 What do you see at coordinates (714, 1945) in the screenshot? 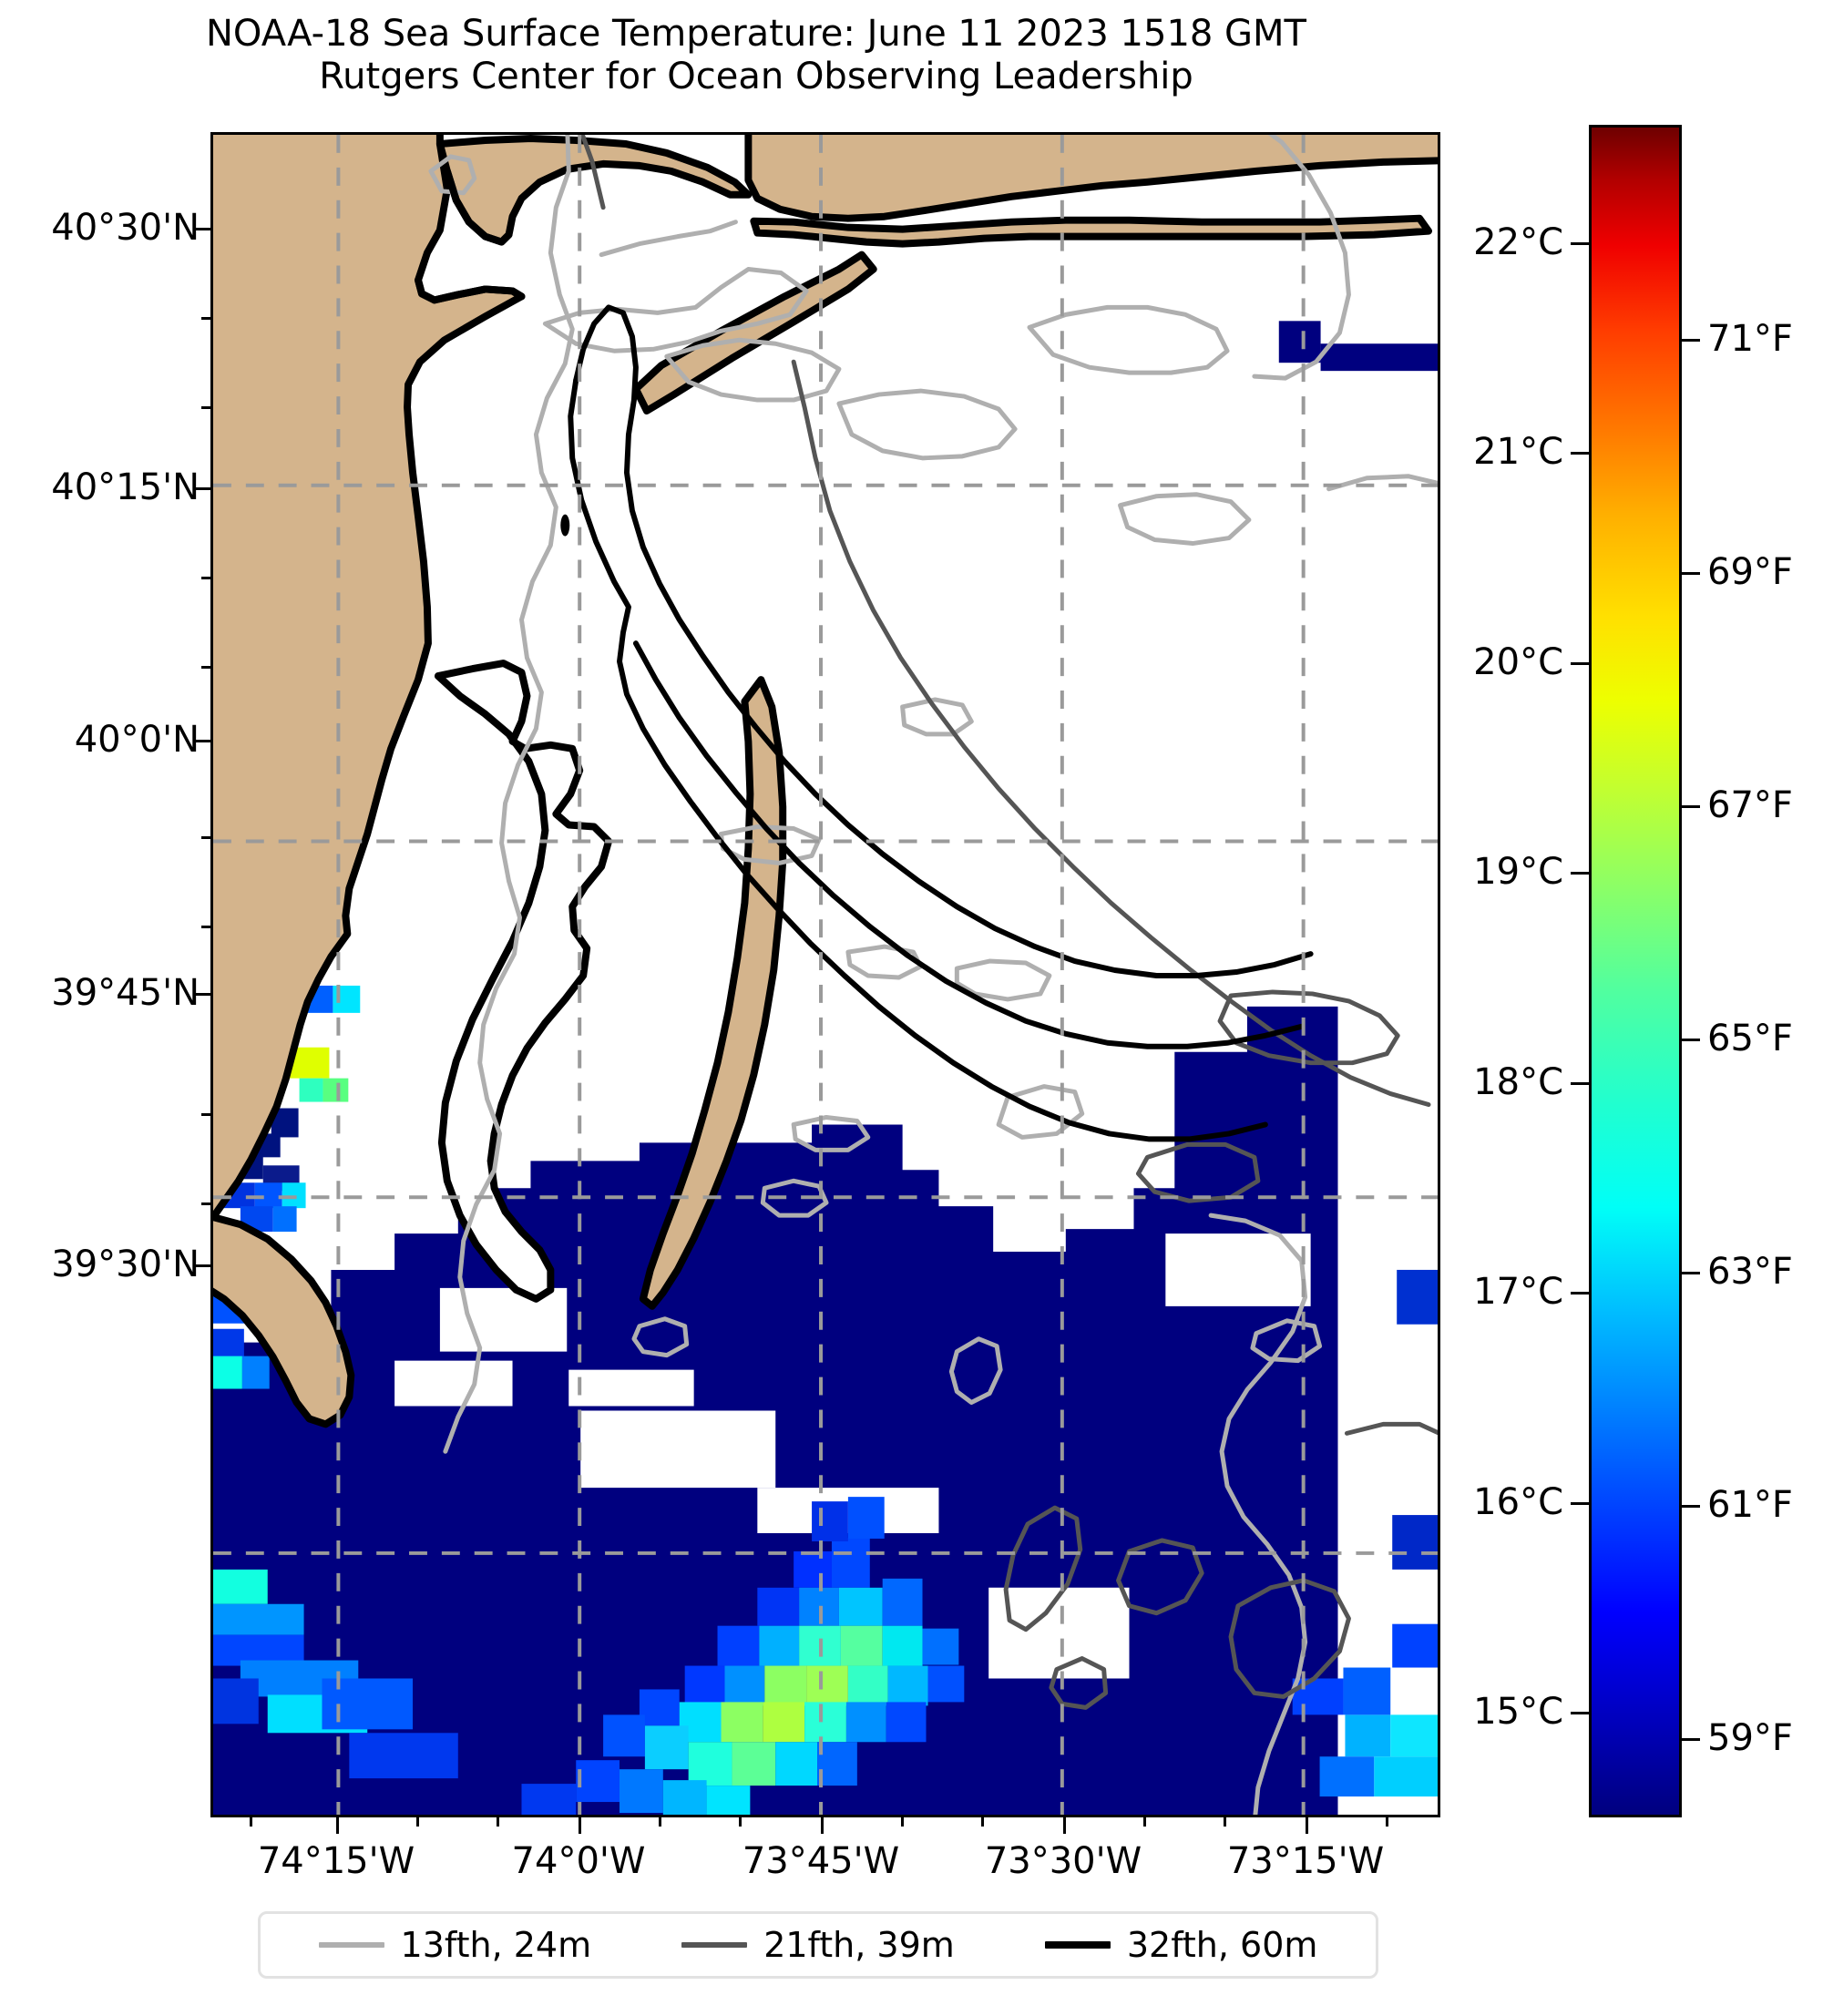
I see `legend-swatch-21fth` at bounding box center [714, 1945].